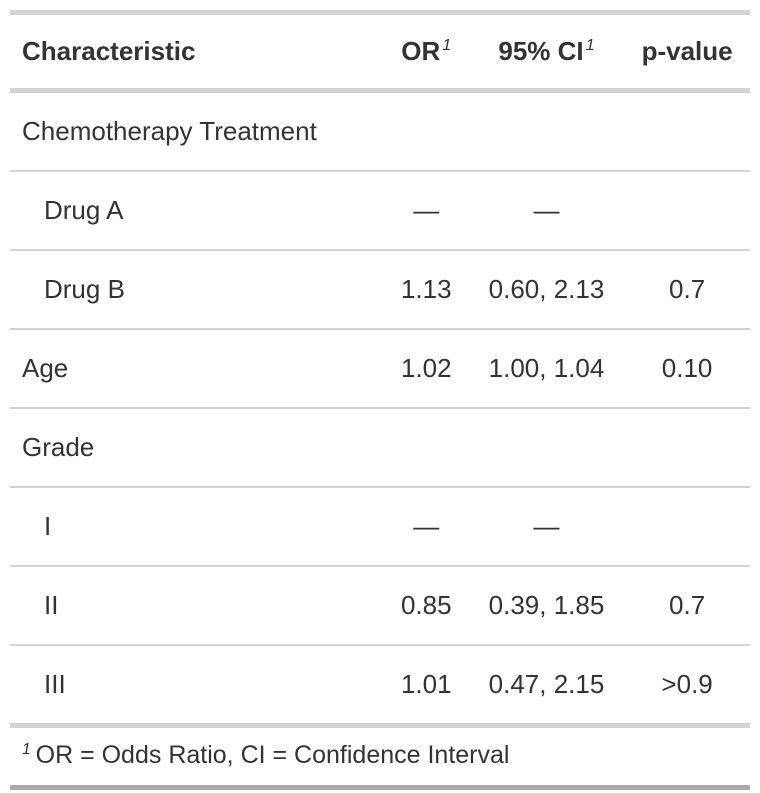  What do you see at coordinates (169, 131) in the screenshot?
I see `row-label-cell: Chemotherapy Treatment` at bounding box center [169, 131].